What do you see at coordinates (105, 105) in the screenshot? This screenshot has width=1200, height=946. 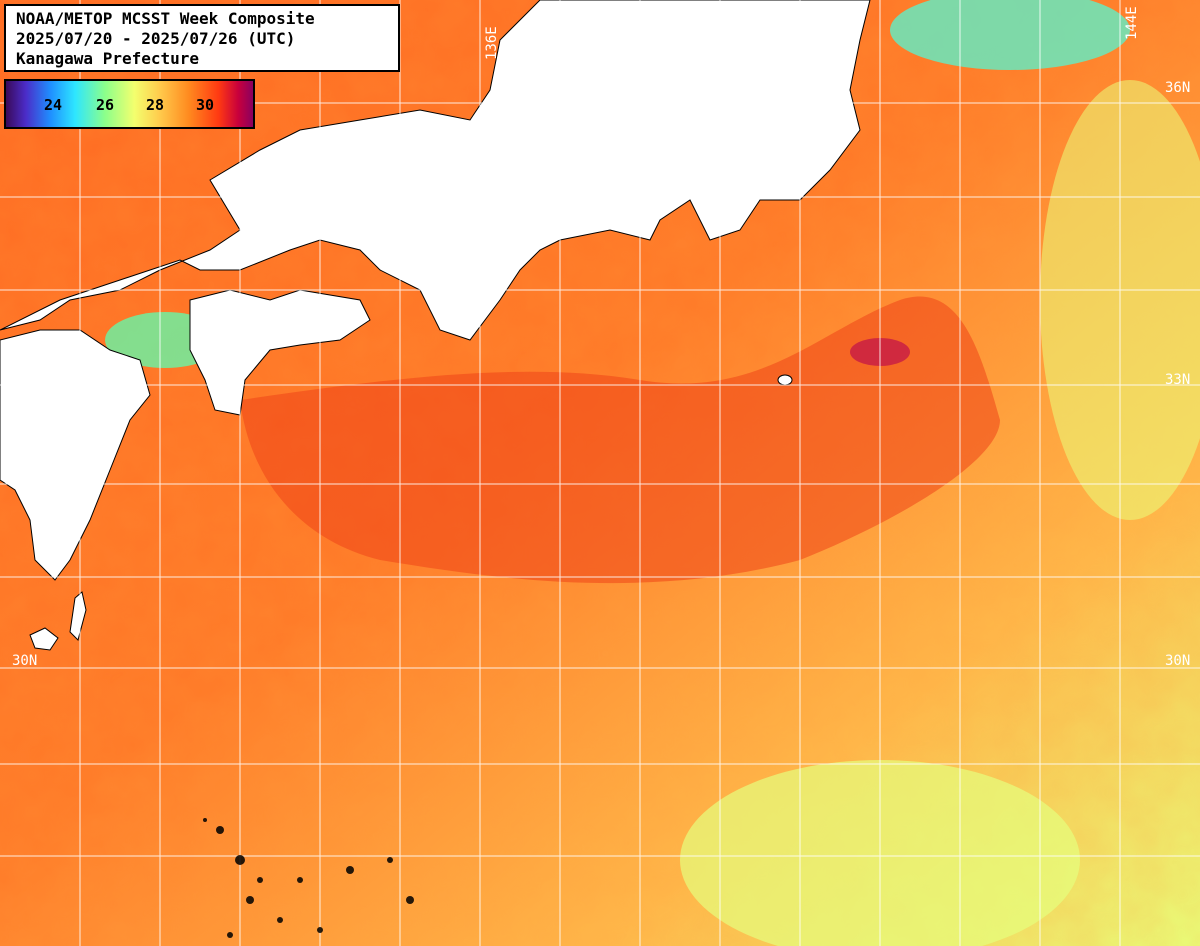 I see `legend-tick-26: 26` at bounding box center [105, 105].